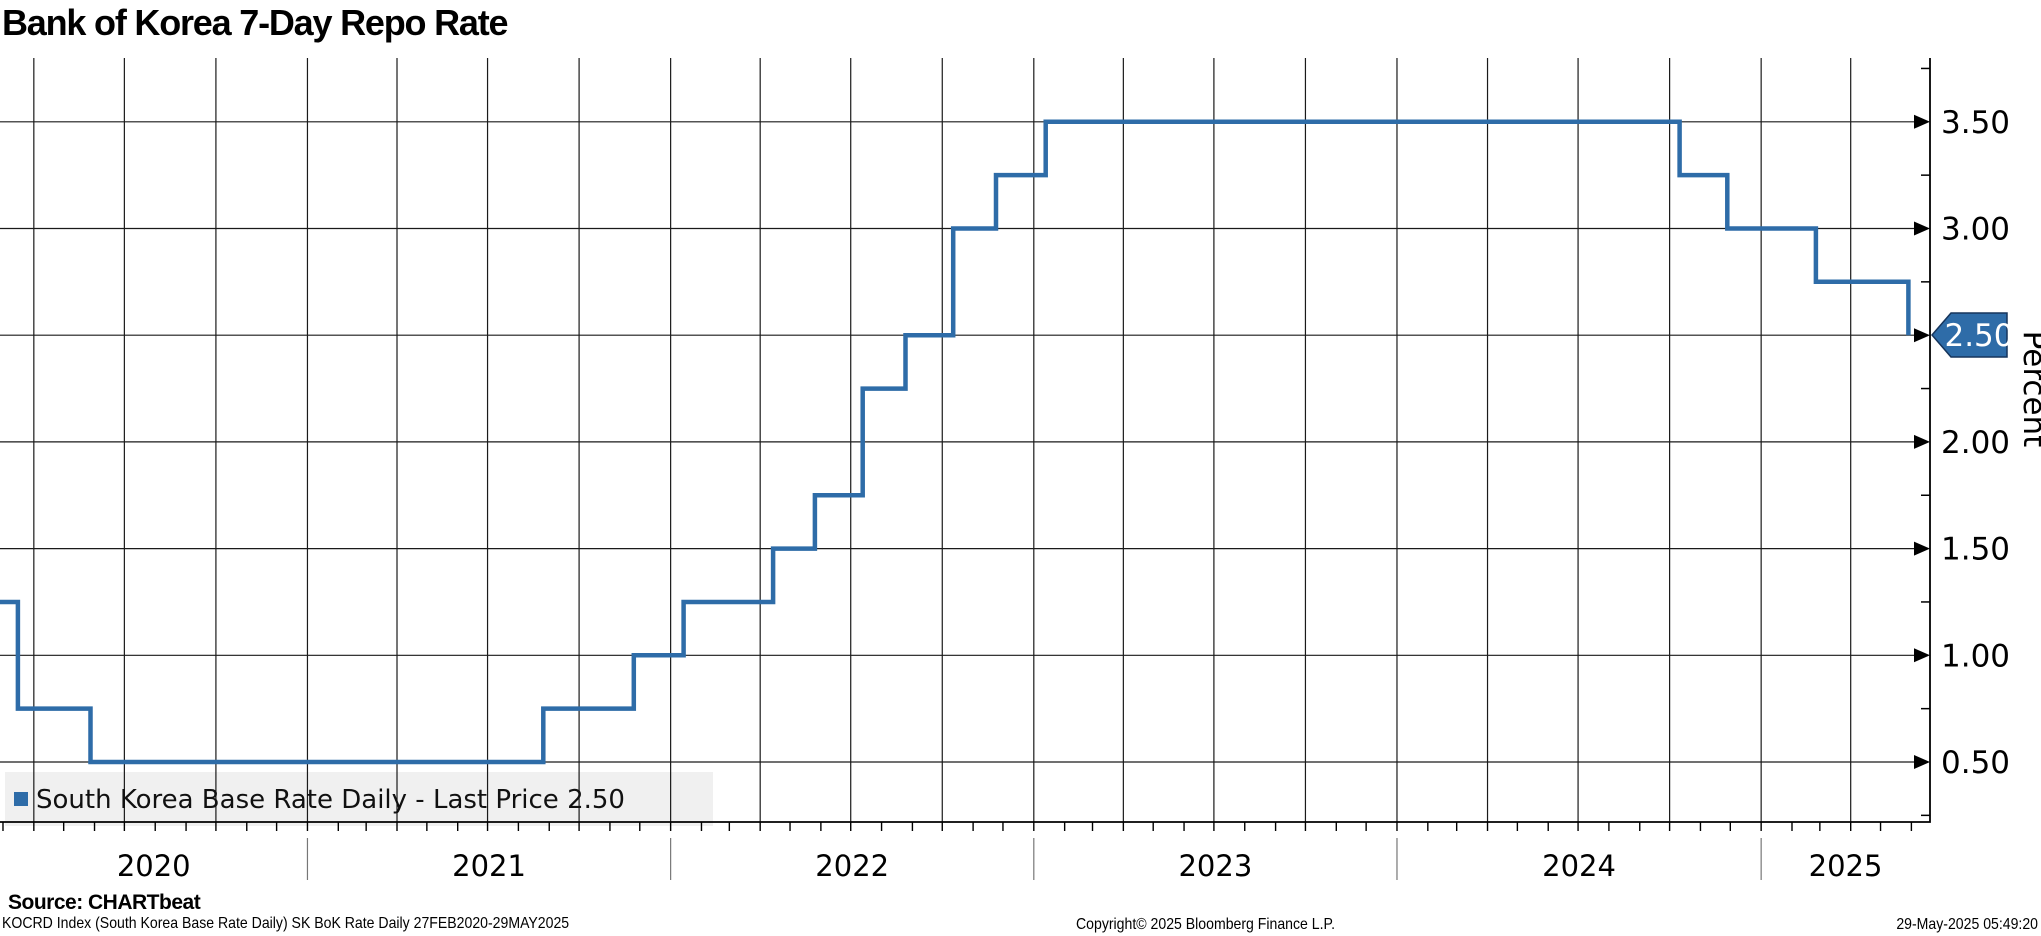  What do you see at coordinates (154, 866) in the screenshot?
I see `x-axis-year-label: 2020` at bounding box center [154, 866].